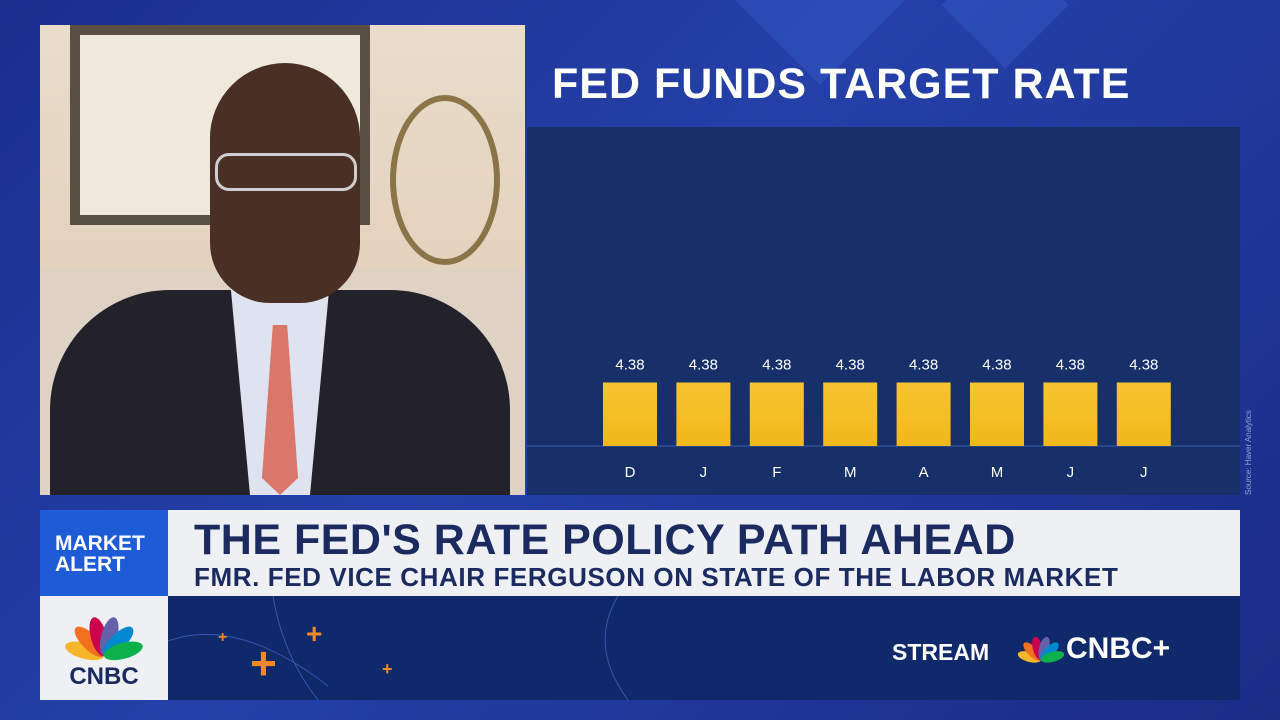 The image size is (1280, 720). I want to click on x-tick-label: D, so click(630, 472).